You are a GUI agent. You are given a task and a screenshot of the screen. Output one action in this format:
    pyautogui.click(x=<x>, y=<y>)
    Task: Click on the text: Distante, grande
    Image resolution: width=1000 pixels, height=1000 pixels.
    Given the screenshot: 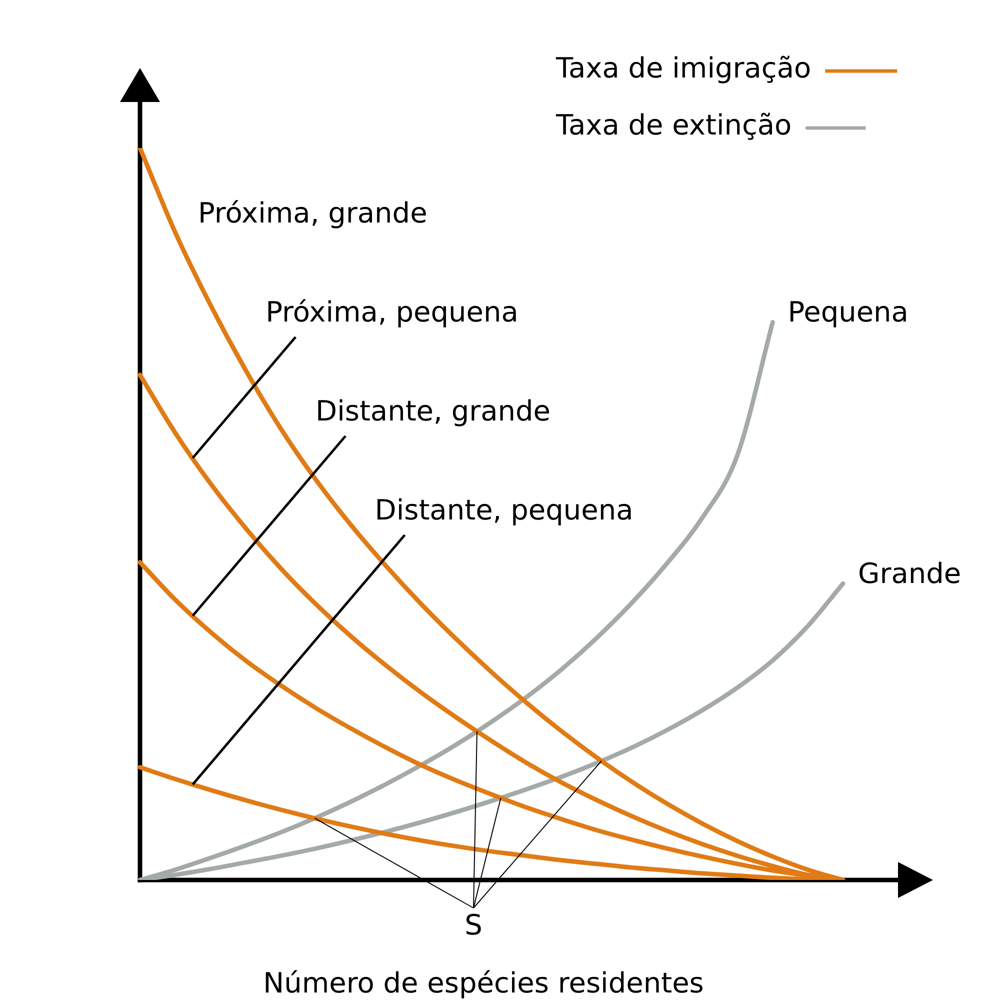 What is the action you would take?
    pyautogui.click(x=433, y=411)
    